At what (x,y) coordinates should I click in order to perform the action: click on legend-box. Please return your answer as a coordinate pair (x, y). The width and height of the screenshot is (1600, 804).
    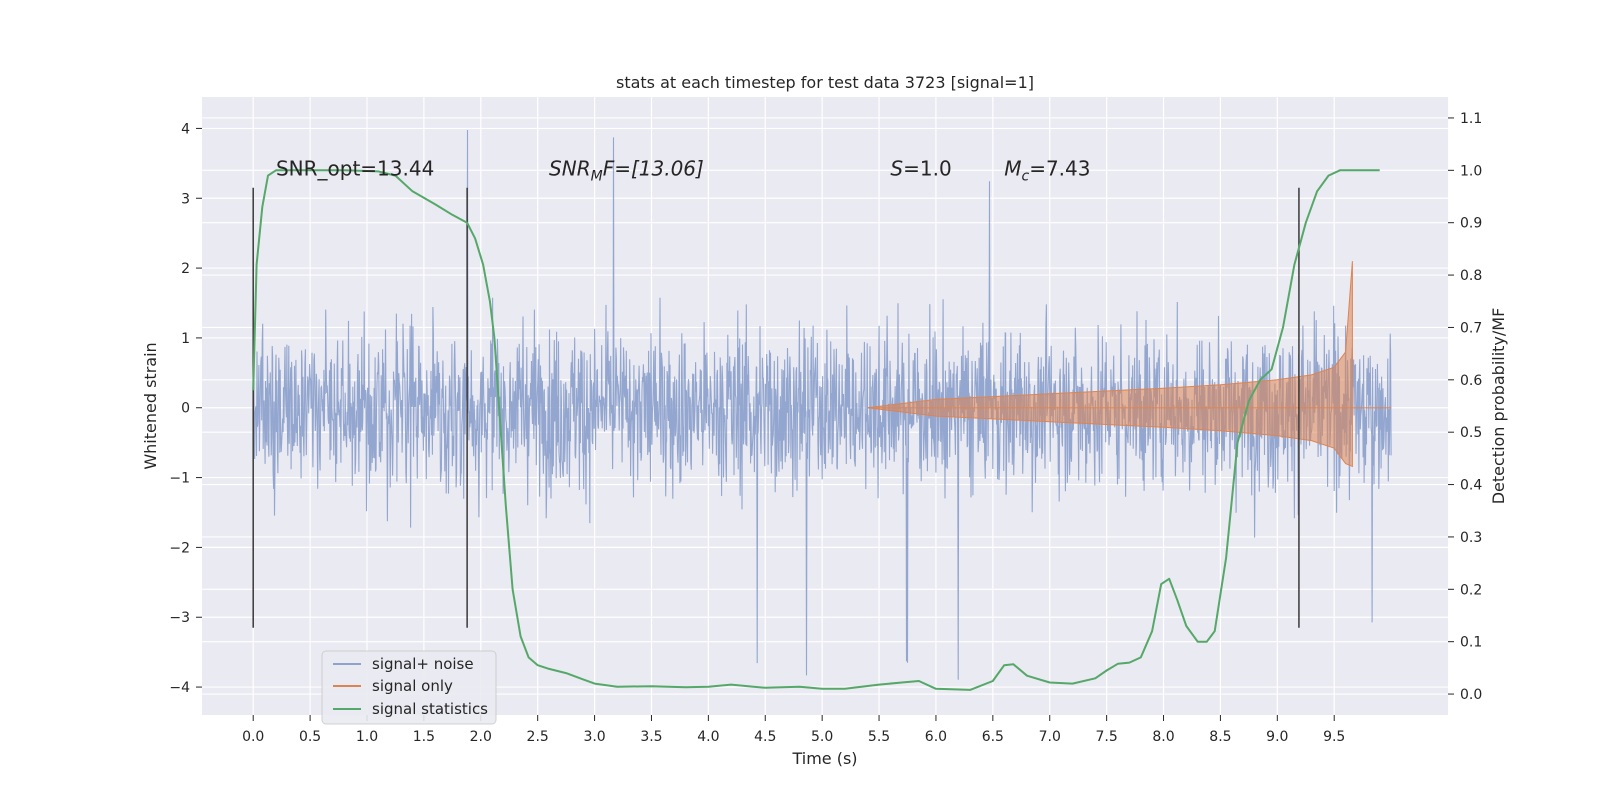
    Looking at the image, I should click on (409, 687).